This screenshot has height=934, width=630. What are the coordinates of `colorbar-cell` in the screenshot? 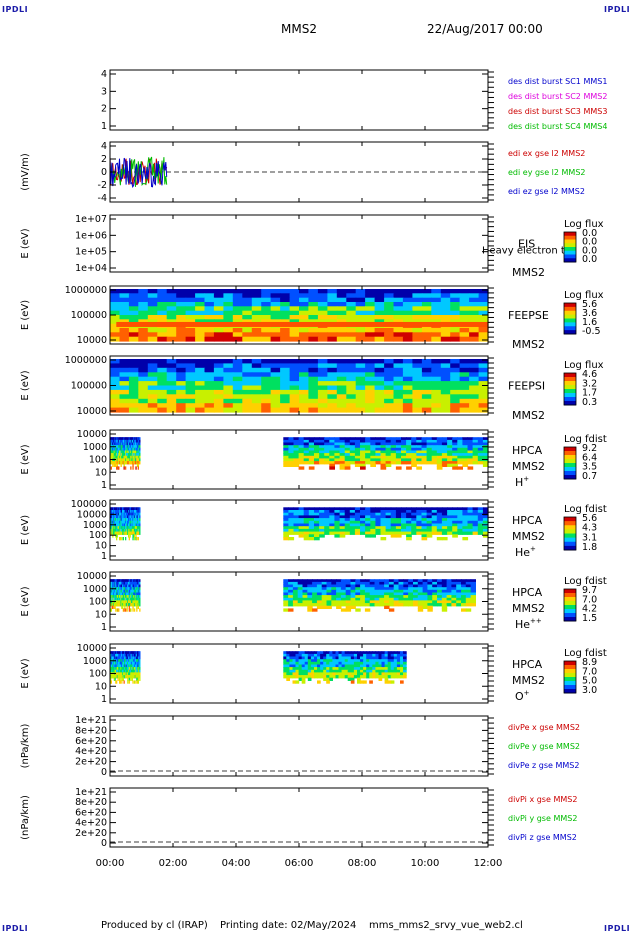 It's located at (570, 531).